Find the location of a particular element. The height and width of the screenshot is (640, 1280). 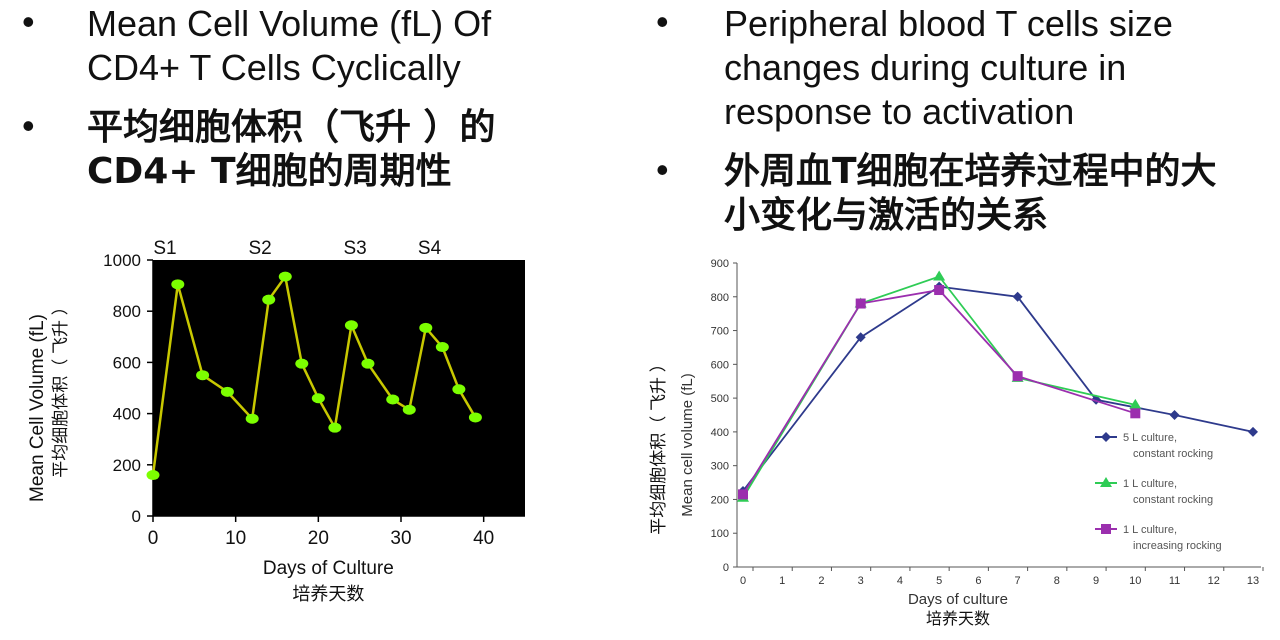

stage-label: S2 is located at coordinates (259, 248).